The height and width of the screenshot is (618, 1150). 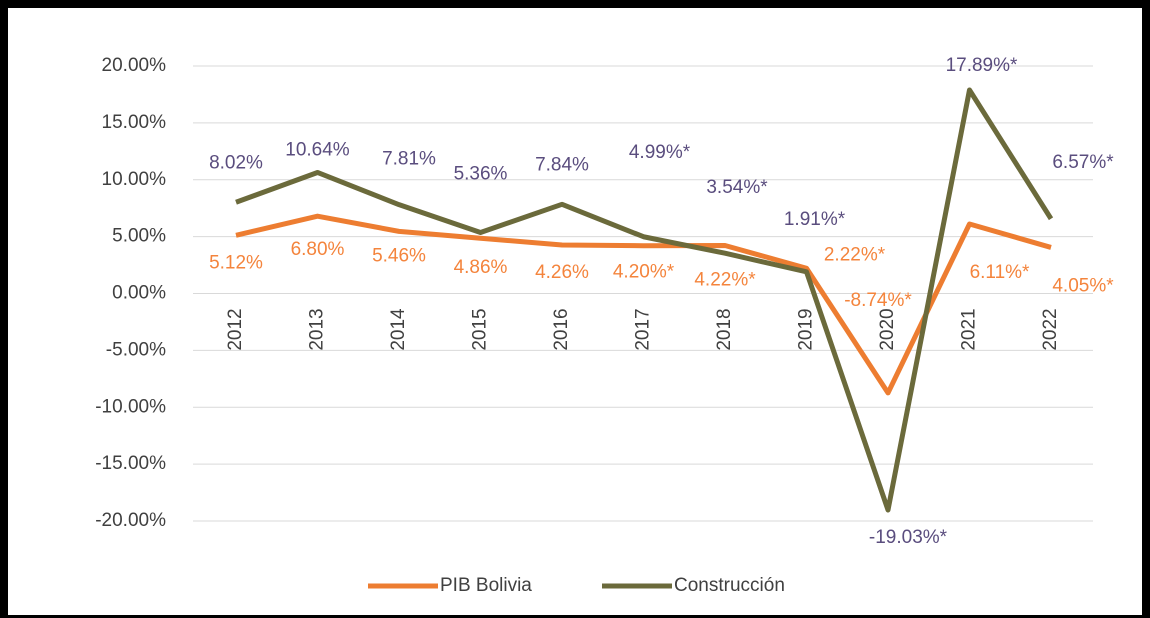 I want to click on data-label: 6.57%*, so click(x=1083, y=162).